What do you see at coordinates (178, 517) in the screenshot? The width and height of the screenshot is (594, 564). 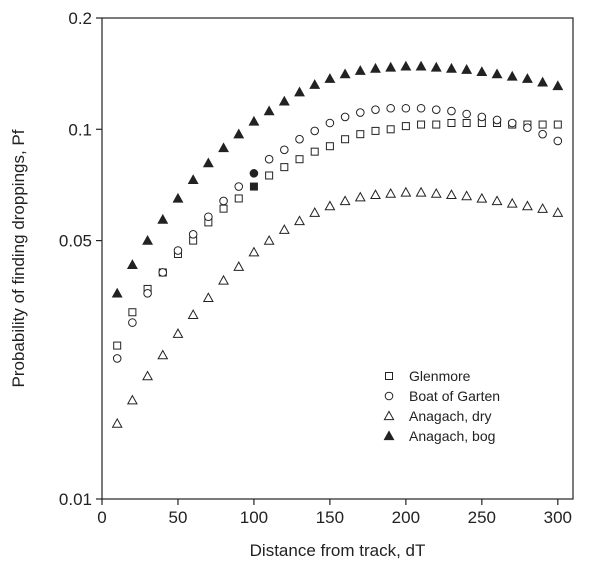 I see `x-tick-label: 50` at bounding box center [178, 517].